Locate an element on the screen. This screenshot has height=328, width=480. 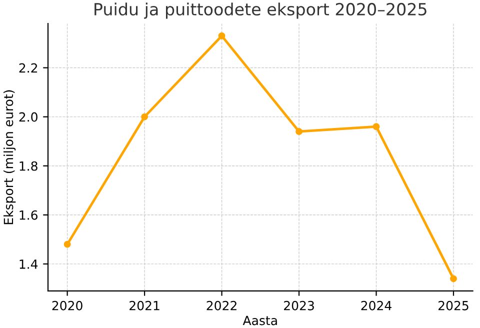
x-axis-title: Aasta is located at coordinates (259, 321).